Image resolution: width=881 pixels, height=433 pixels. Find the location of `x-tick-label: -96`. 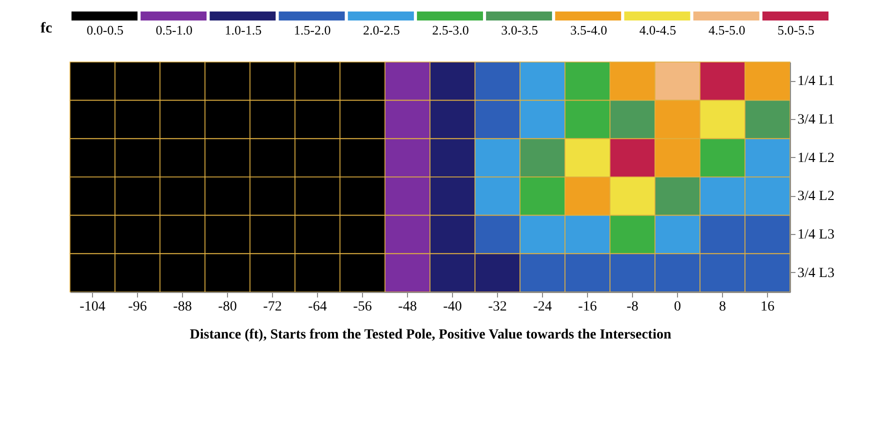

x-tick-label: -96 is located at coordinates (137, 307).